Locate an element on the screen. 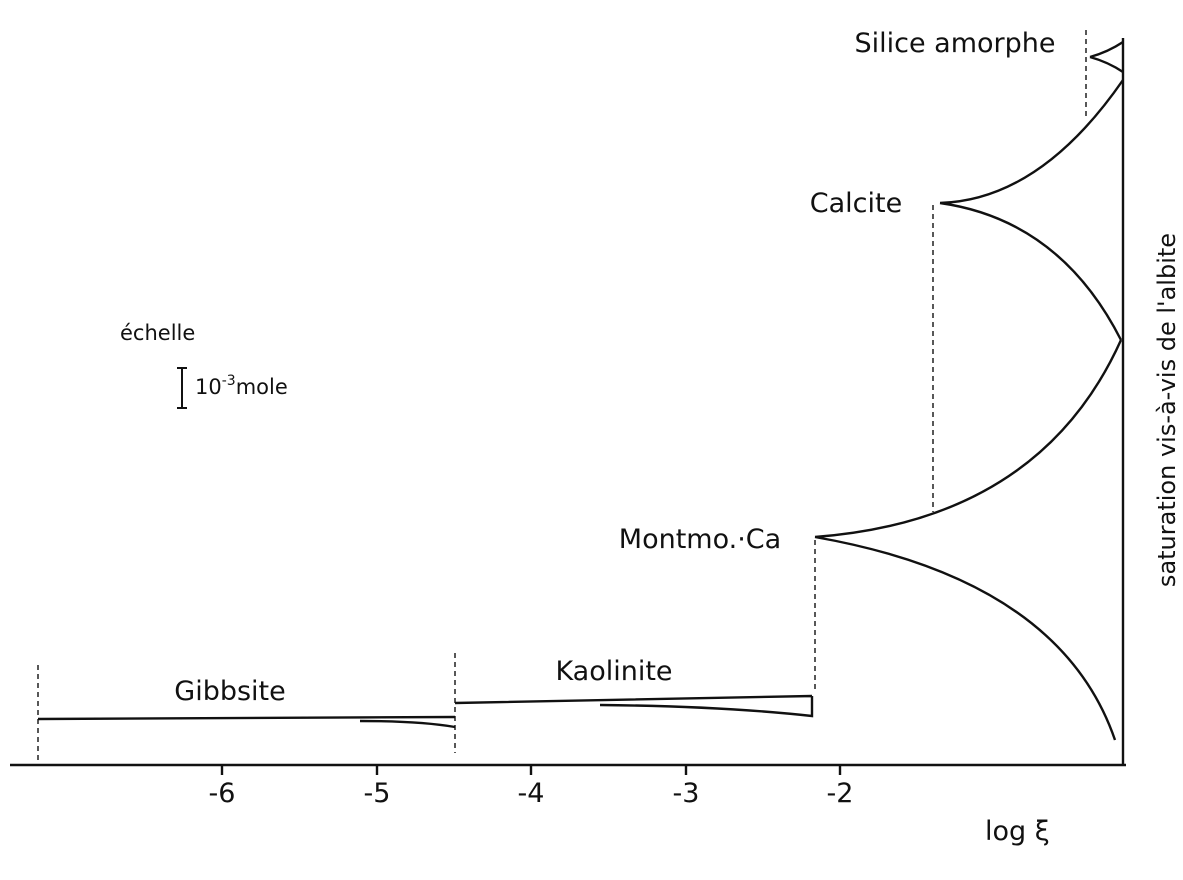 This screenshot has height=880, width=1183. scale-label: 10-3mole is located at coordinates (241, 386).